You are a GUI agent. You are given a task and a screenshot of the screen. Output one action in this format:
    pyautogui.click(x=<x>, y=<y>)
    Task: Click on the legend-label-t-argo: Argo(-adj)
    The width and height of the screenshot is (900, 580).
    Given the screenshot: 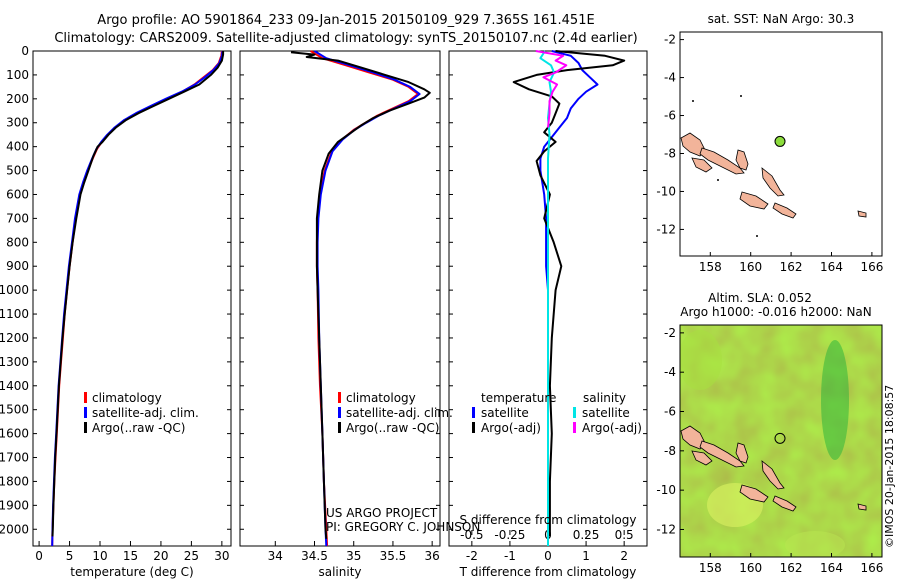 What is the action you would take?
    pyautogui.click(x=511, y=428)
    